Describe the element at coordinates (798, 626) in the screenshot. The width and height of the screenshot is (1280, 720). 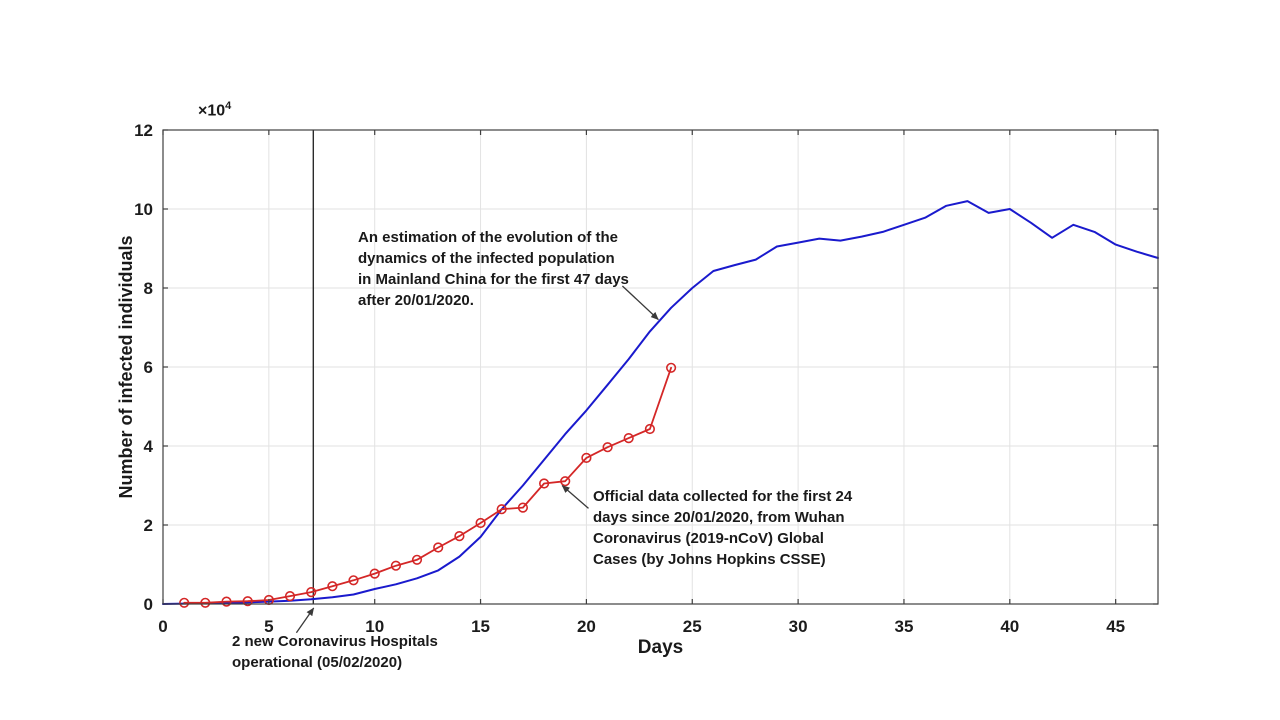
I see `x-tick-label: 30` at that location.